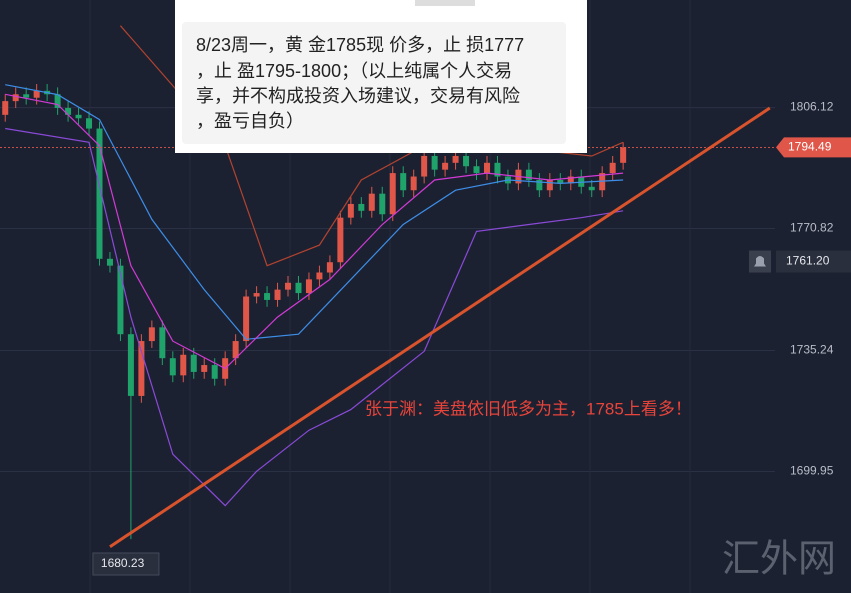 The image size is (851, 593). What do you see at coordinates (812, 228) in the screenshot?
I see `y-tick-label: 1770.82` at bounding box center [812, 228].